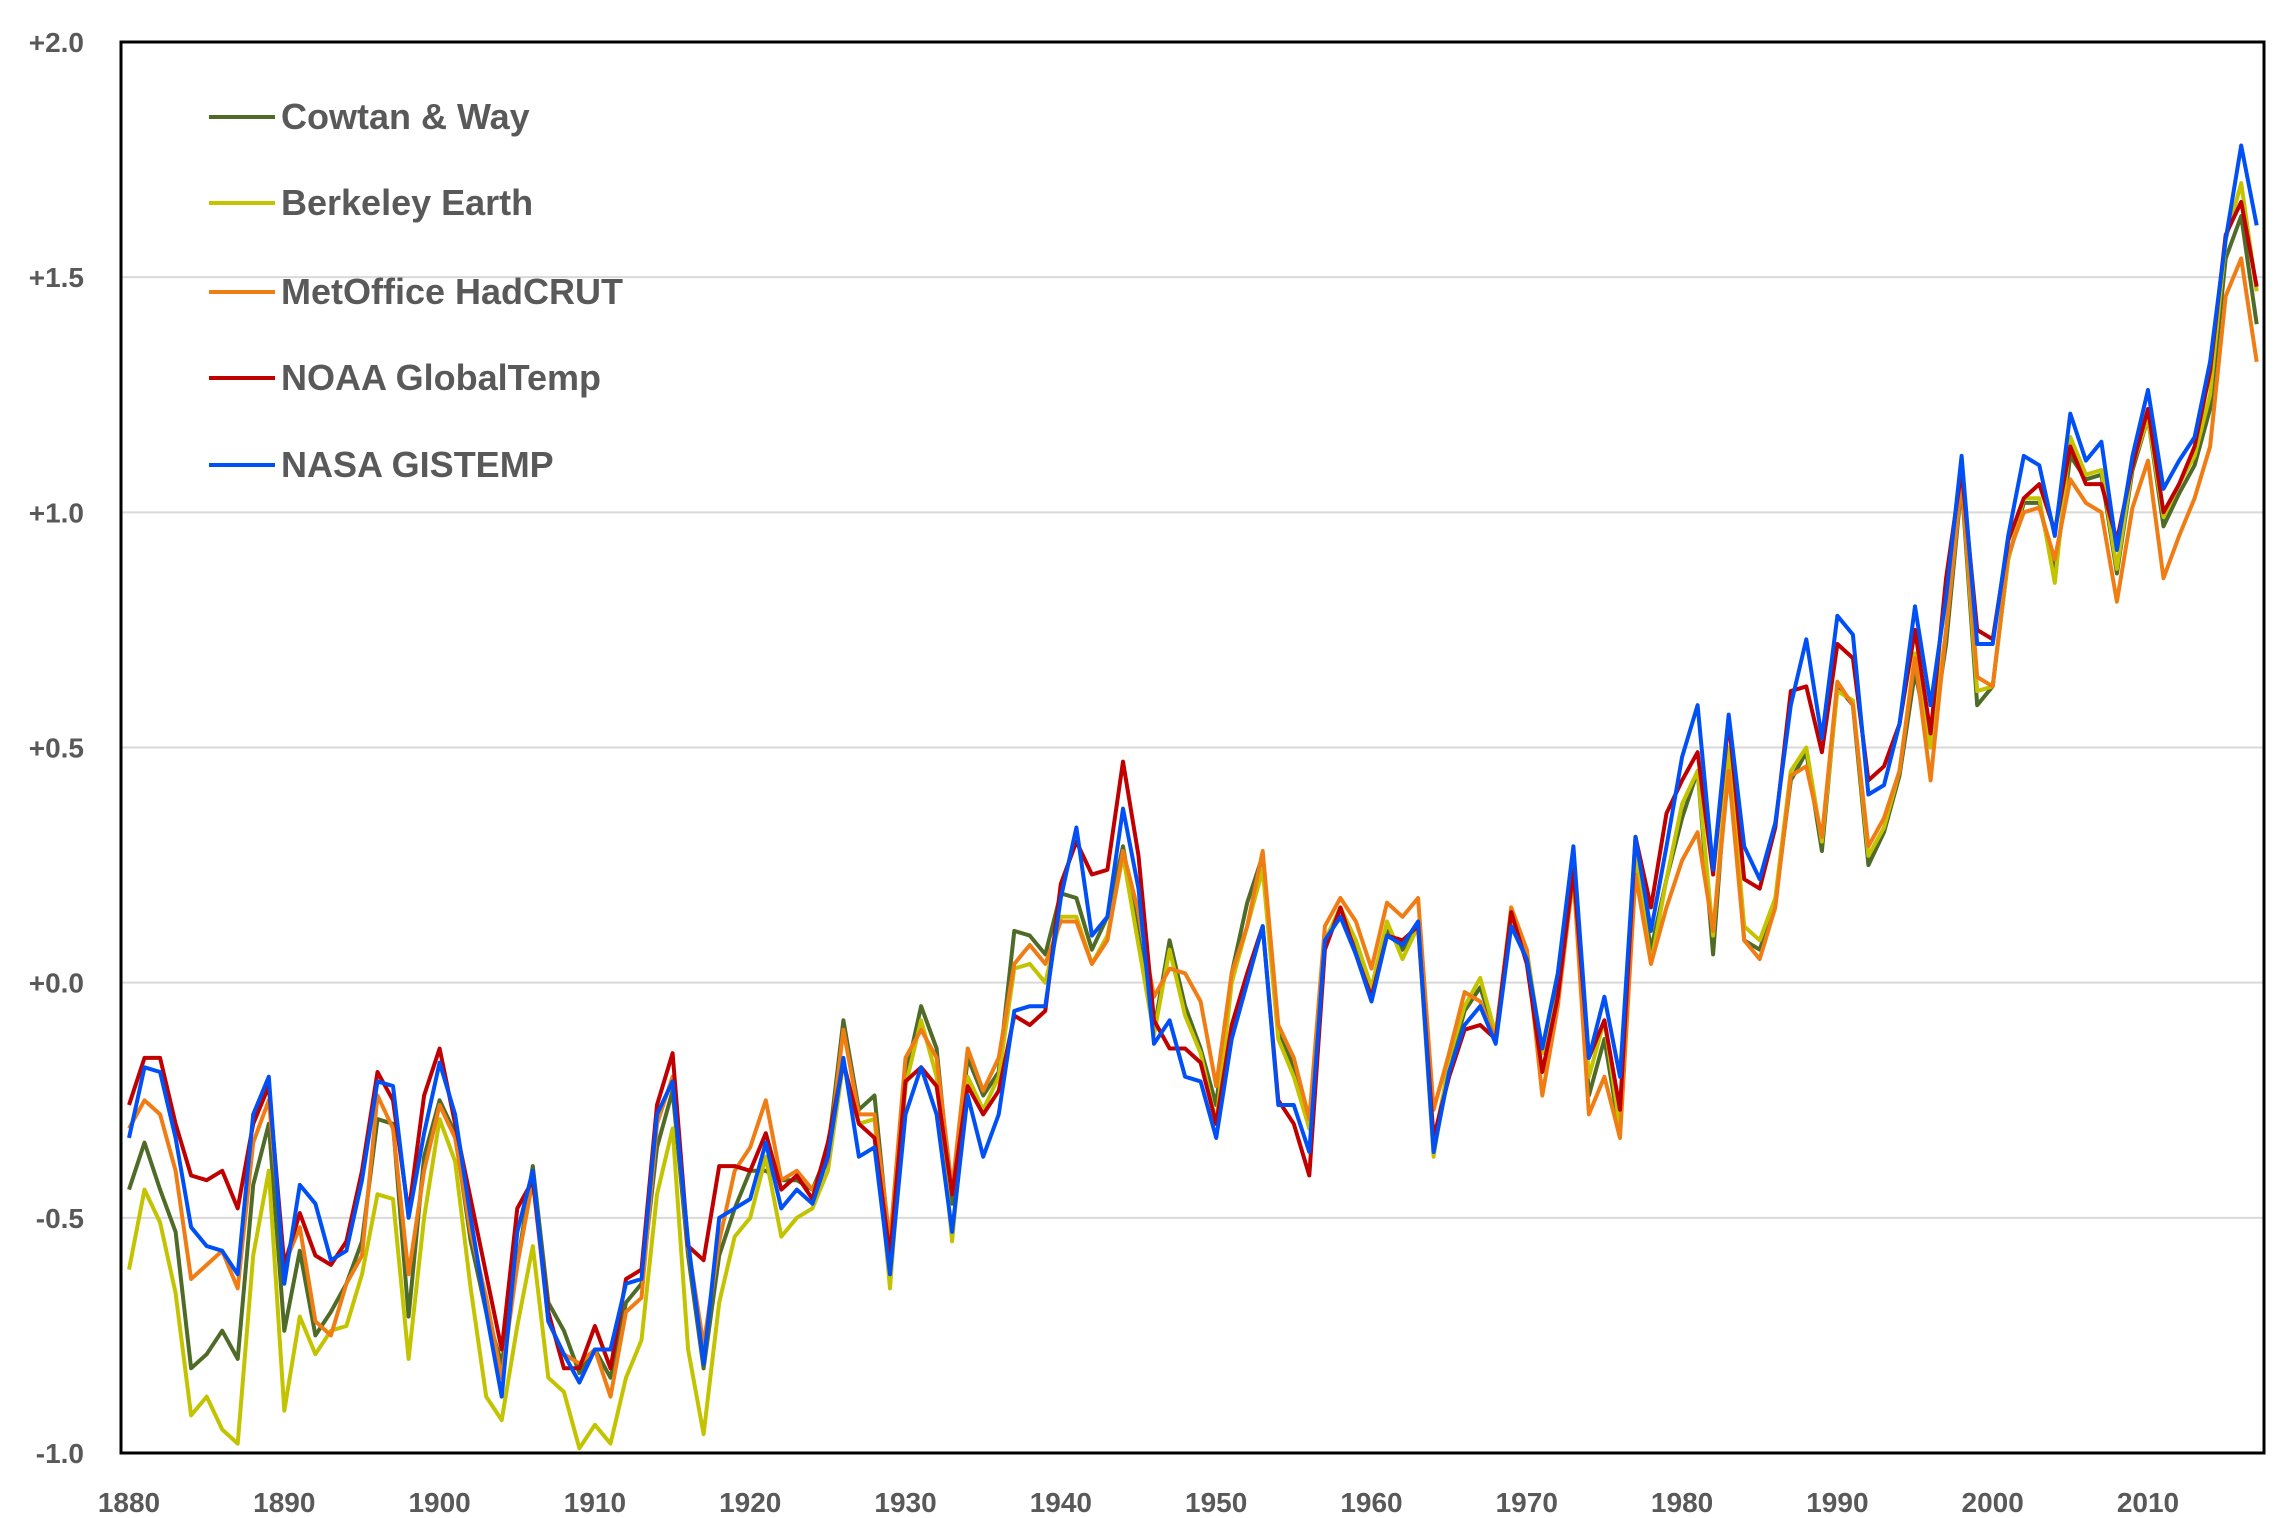 The image size is (2274, 1518). I want to click on x-tick-label: 2000, so click(1993, 1502).